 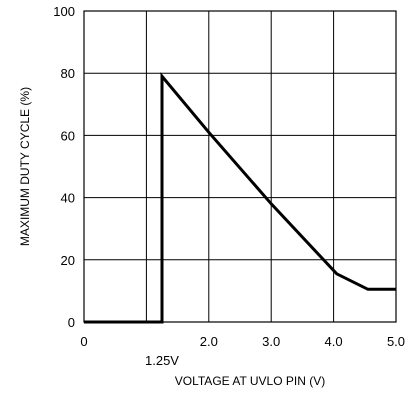 What do you see at coordinates (71, 322) in the screenshot?
I see `y-tick-label: 0` at bounding box center [71, 322].